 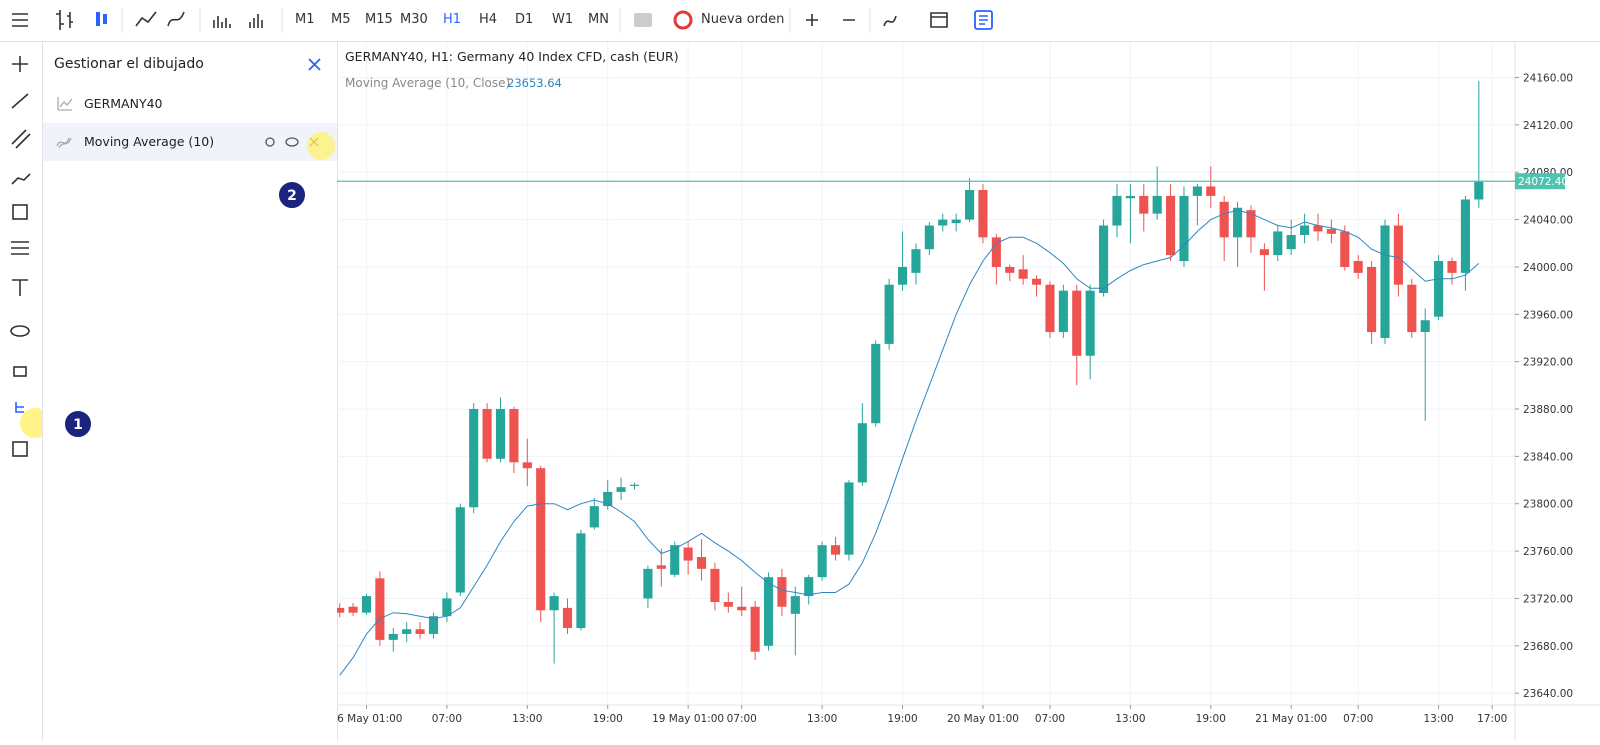 I want to click on panel-item-selected: Moving Average (10), so click(x=190, y=142).